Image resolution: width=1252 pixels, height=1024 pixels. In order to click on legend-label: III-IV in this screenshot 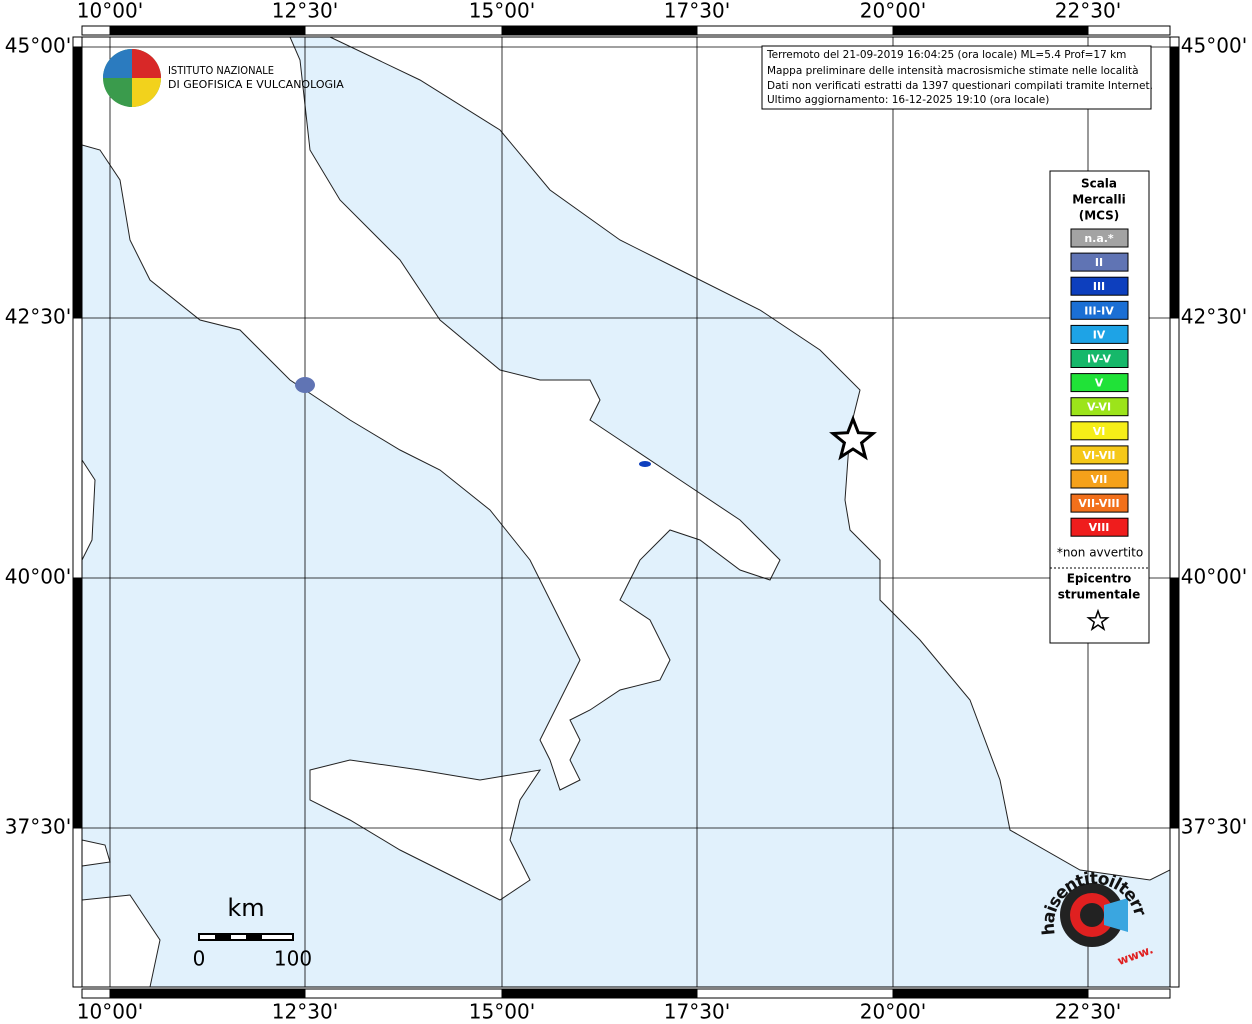, I will do `click(1099, 310)`.